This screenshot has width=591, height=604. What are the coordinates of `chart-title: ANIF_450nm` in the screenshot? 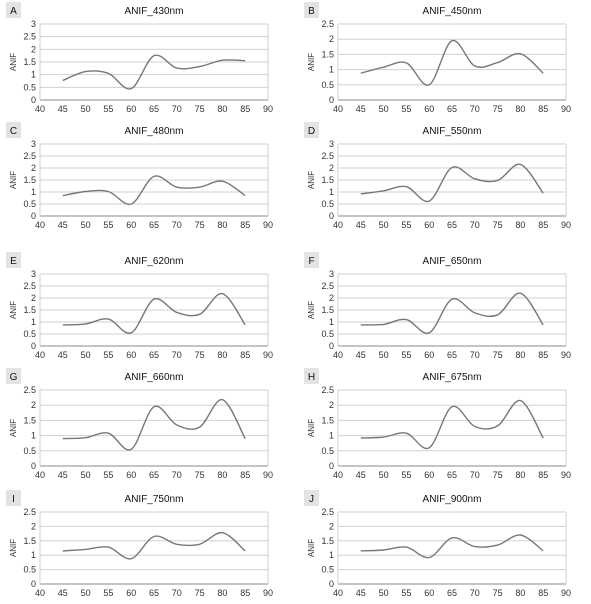 It's located at (452, 11).